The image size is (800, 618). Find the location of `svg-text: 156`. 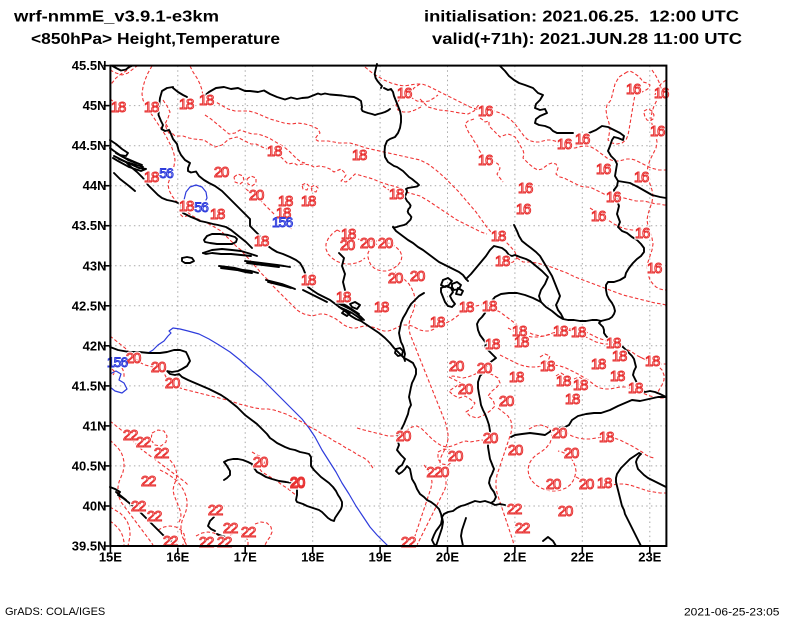

svg-text: 156 is located at coordinates (118, 362).